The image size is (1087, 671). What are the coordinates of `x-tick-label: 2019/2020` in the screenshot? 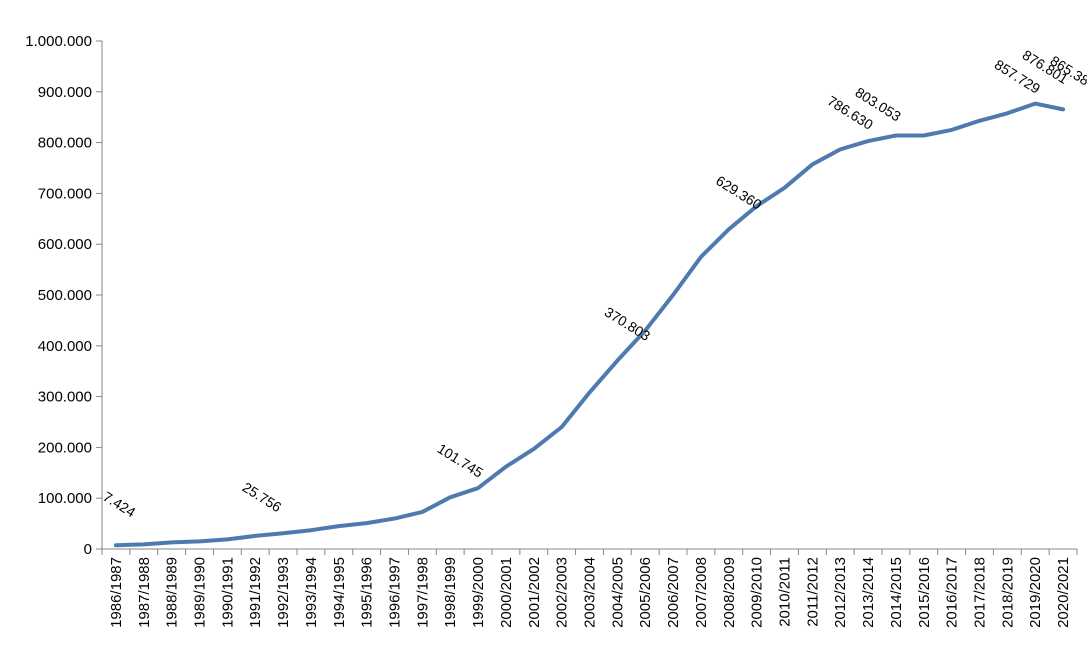 It's located at (1035, 592).